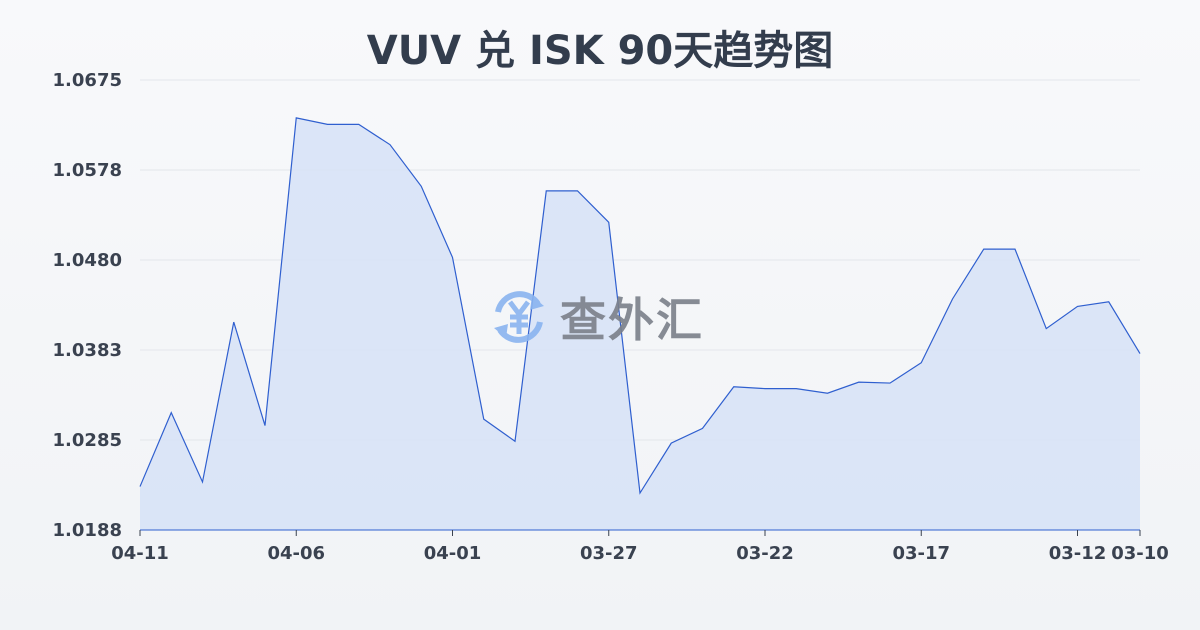 The width and height of the screenshot is (1200, 630). What do you see at coordinates (765, 553) in the screenshot?
I see `x-tick-label: 03-22` at bounding box center [765, 553].